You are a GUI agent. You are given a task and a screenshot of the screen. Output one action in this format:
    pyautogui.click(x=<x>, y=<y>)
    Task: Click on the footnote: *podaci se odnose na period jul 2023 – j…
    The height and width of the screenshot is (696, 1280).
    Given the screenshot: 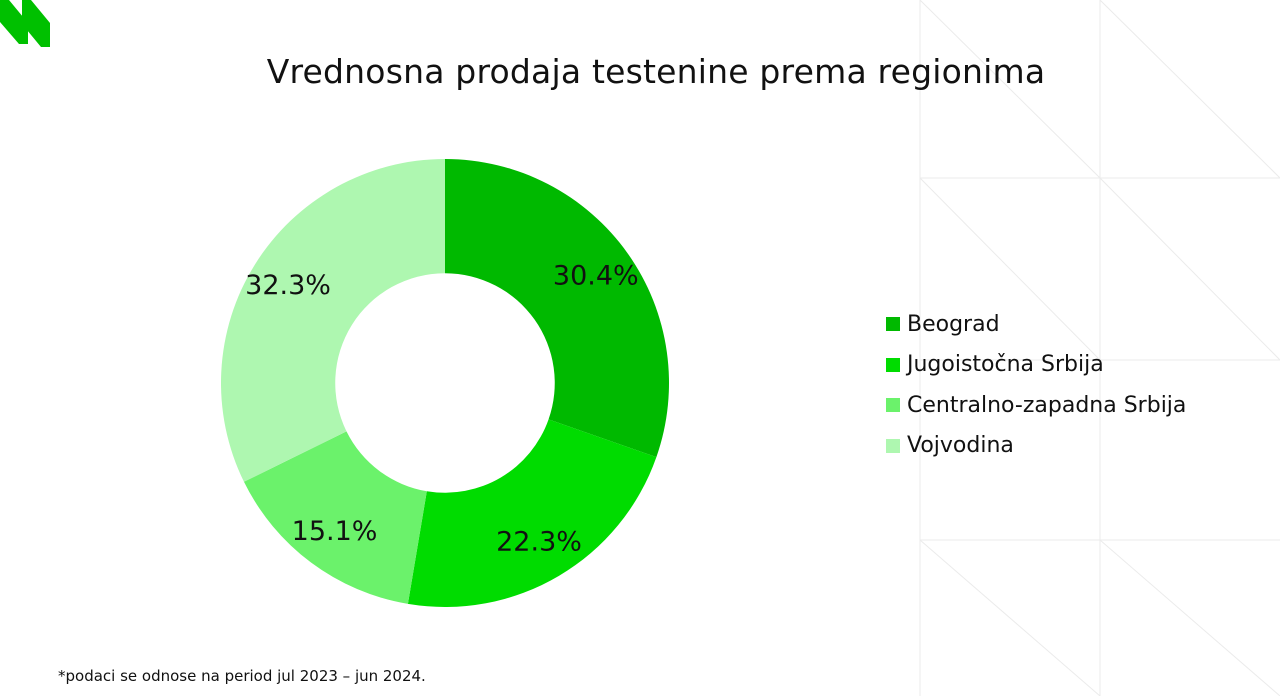 What is the action you would take?
    pyautogui.click(x=242, y=676)
    